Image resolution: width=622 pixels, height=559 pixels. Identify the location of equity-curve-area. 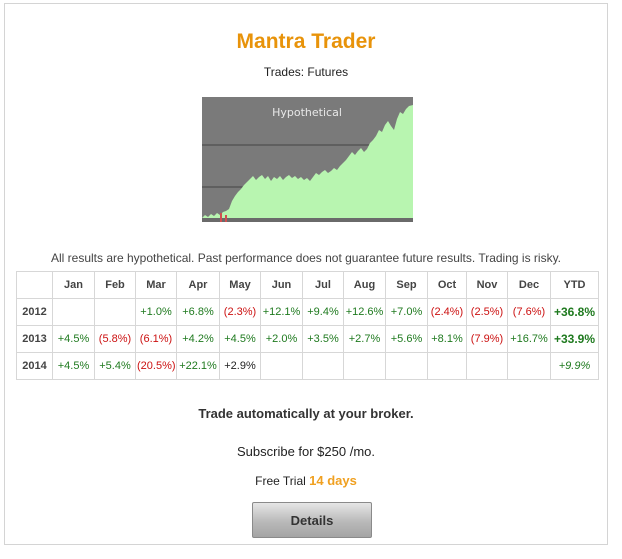
(307, 161).